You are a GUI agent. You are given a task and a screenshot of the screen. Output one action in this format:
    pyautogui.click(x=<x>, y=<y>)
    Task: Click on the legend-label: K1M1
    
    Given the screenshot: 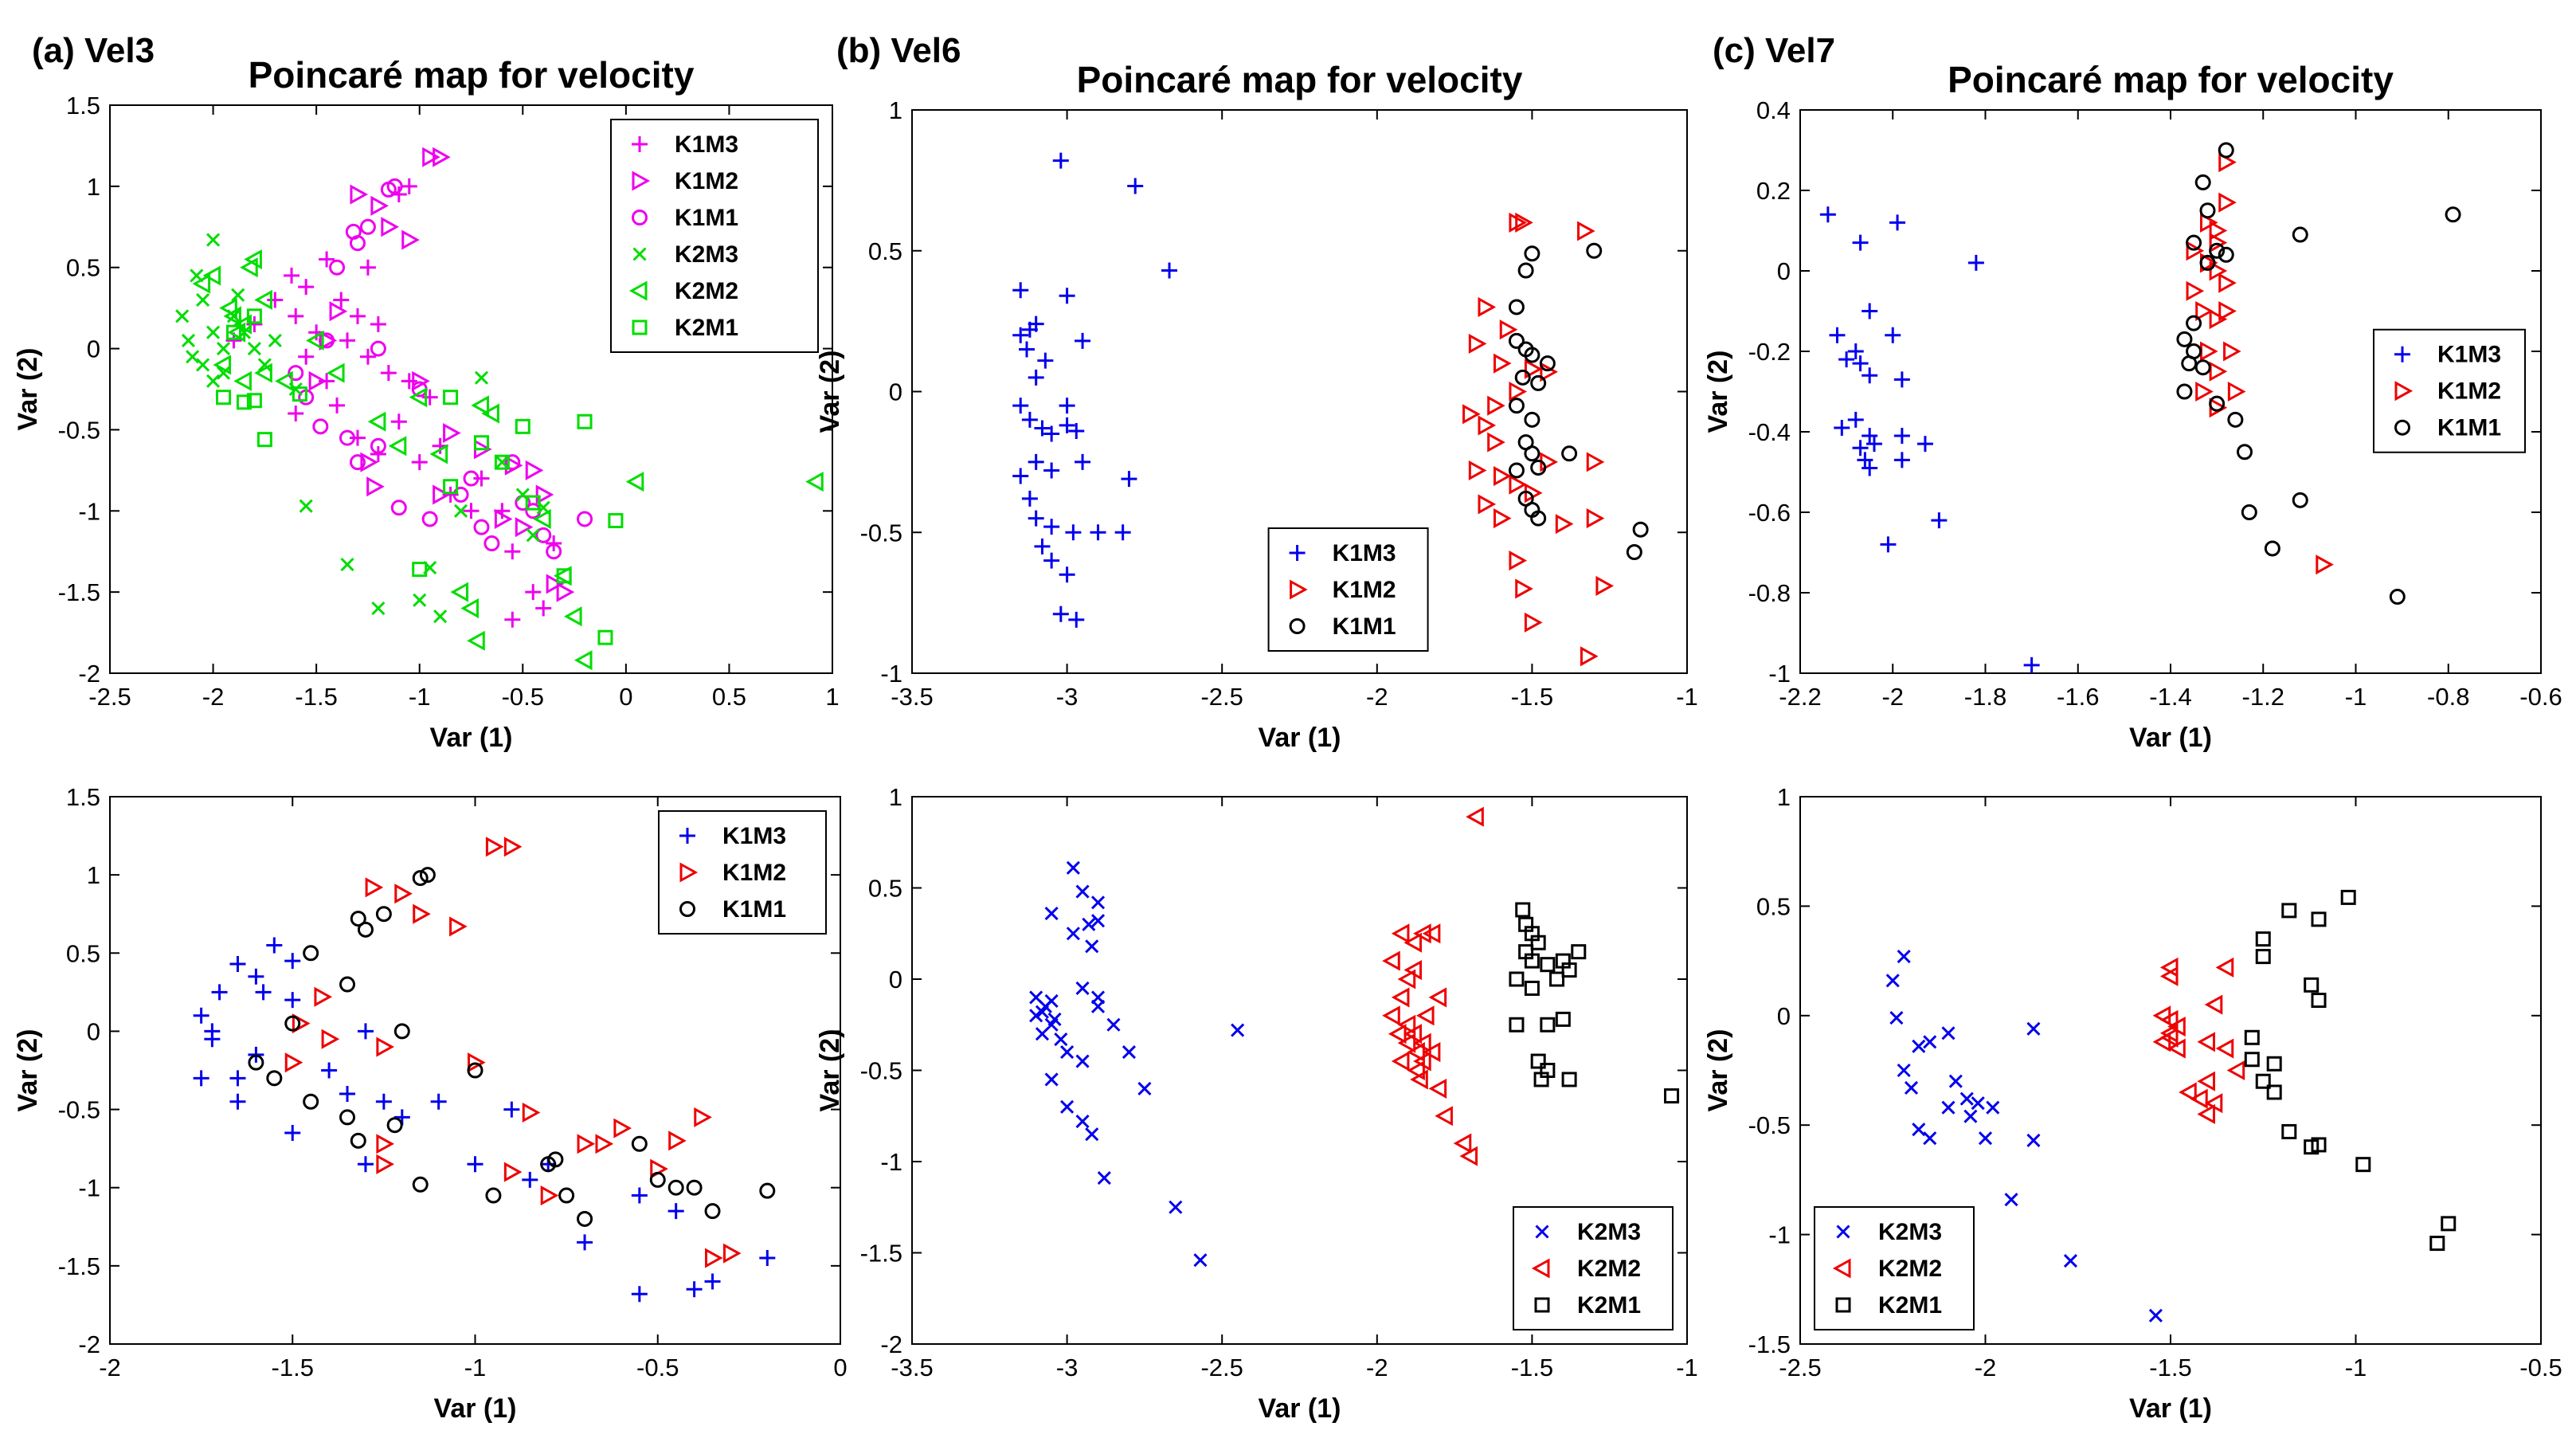 What is the action you would take?
    pyautogui.click(x=1364, y=626)
    